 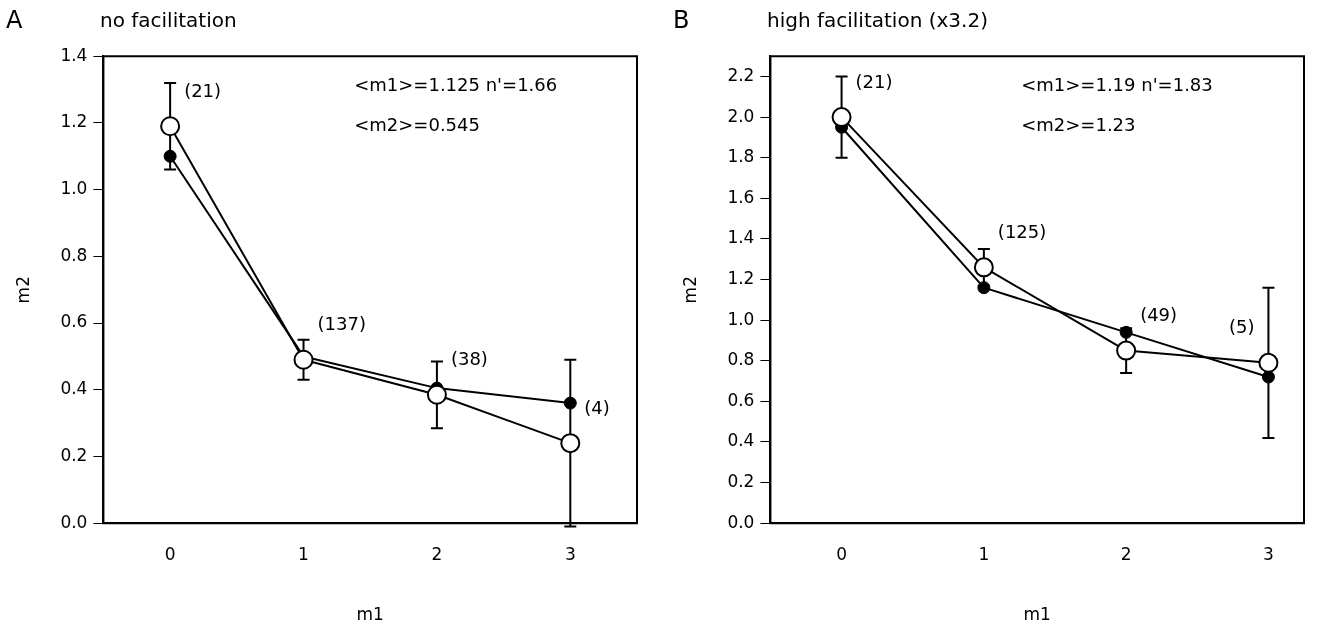 I want to click on chart-subtitle: no facilitation, so click(x=168, y=20).